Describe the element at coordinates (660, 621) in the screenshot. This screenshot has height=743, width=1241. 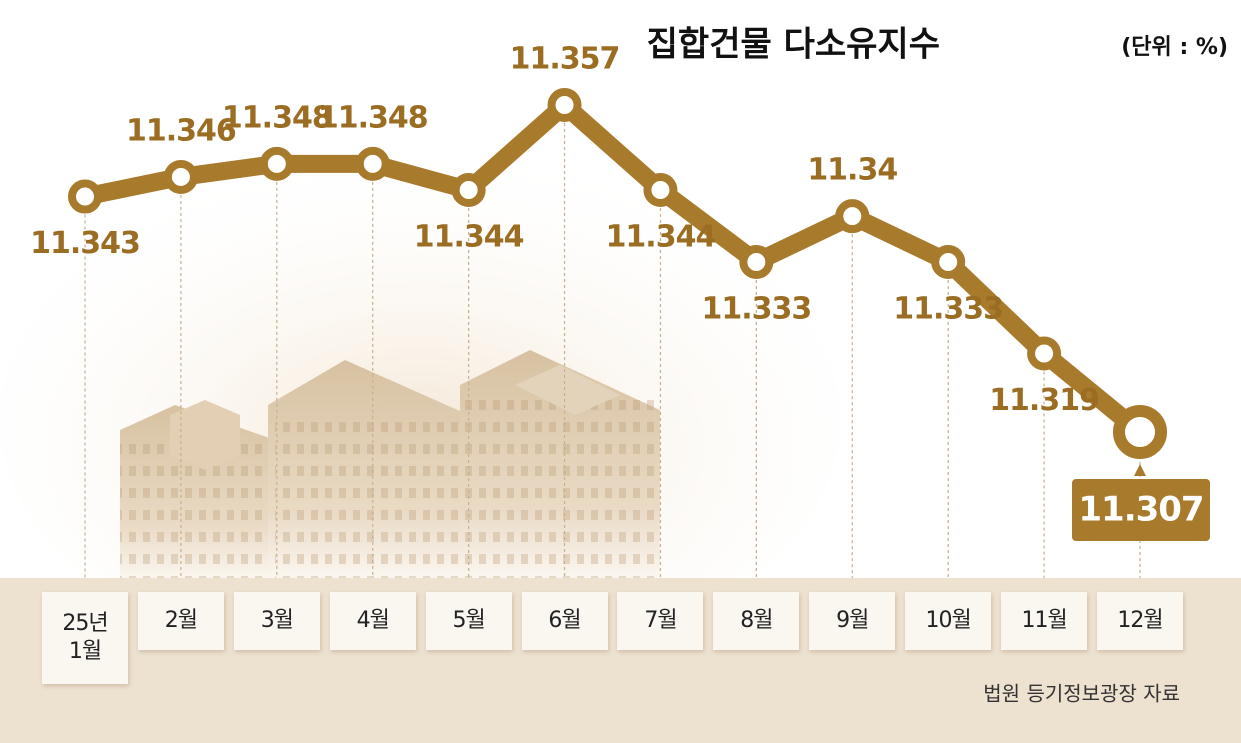
I see `x-tick-label: 7월` at that location.